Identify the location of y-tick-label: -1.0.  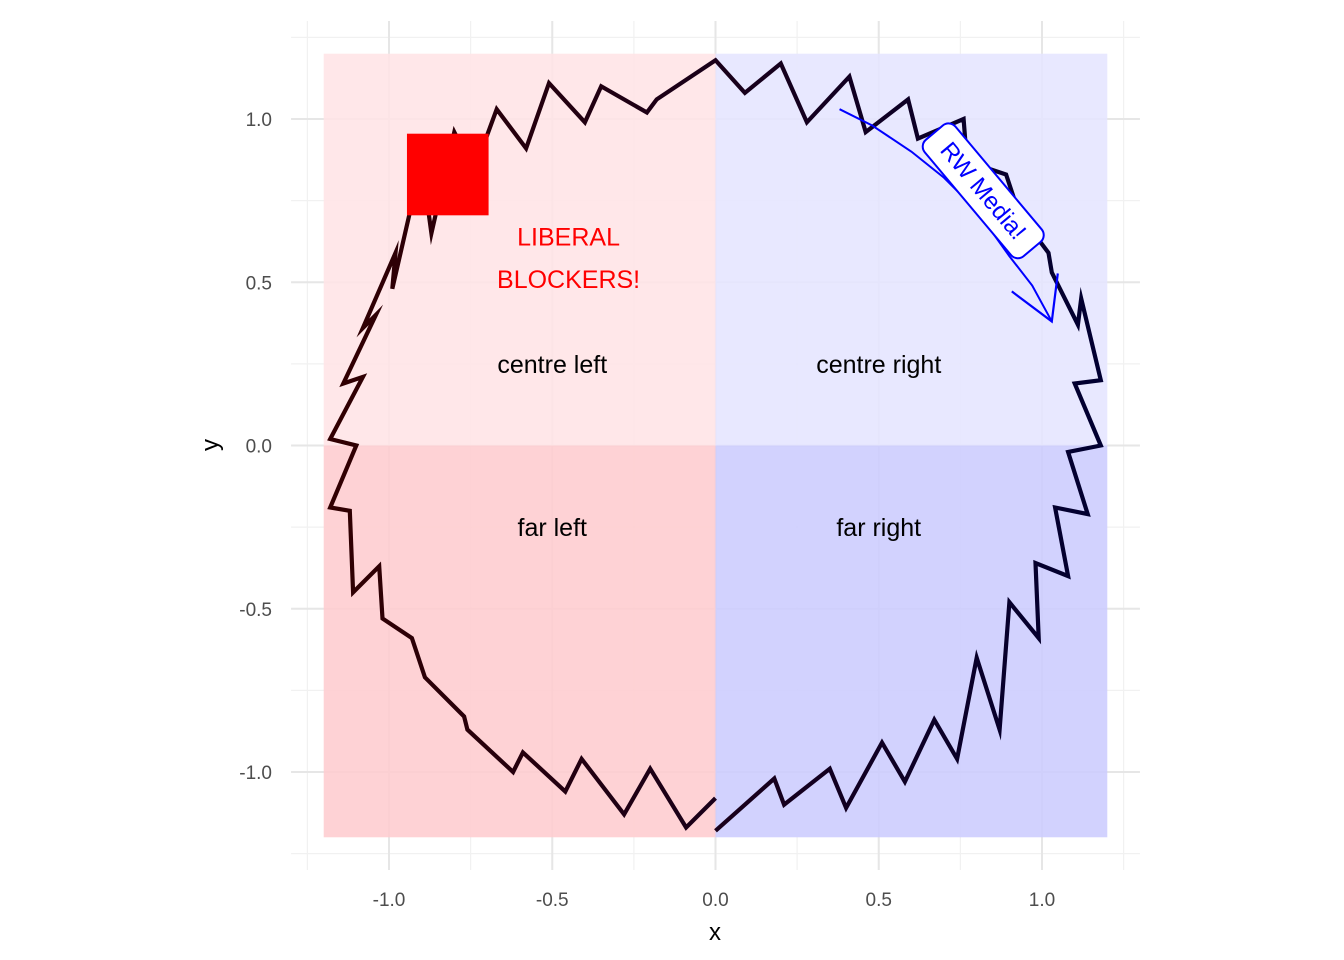
(255, 773).